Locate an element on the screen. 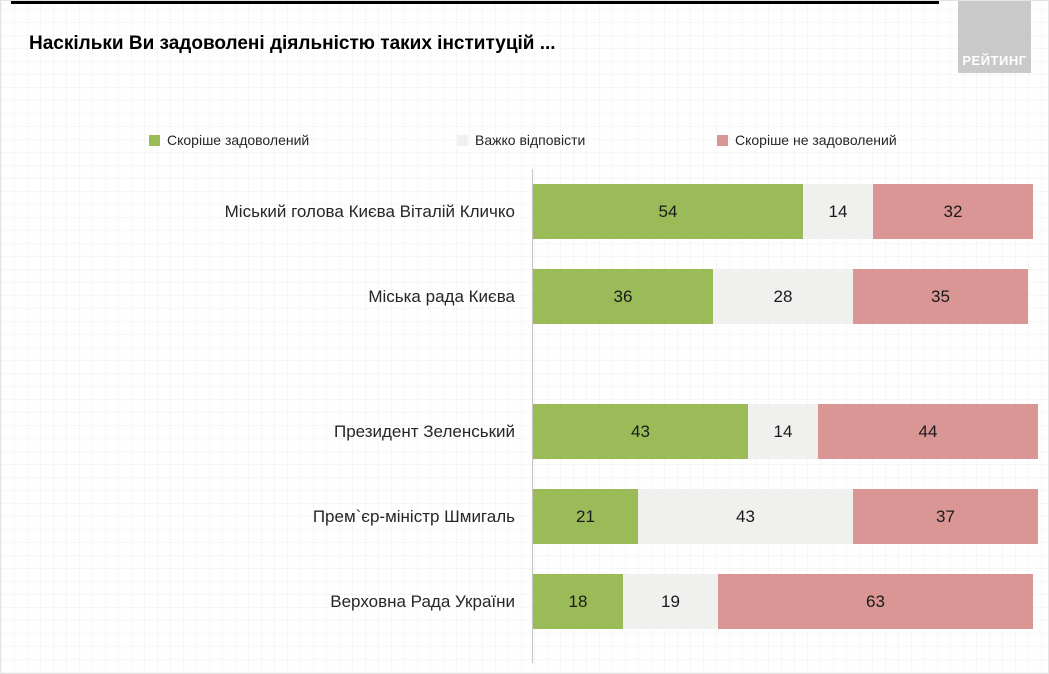 Image resolution: width=1049 pixels, height=674 pixels. bar-value-label: 37 is located at coordinates (945, 516).